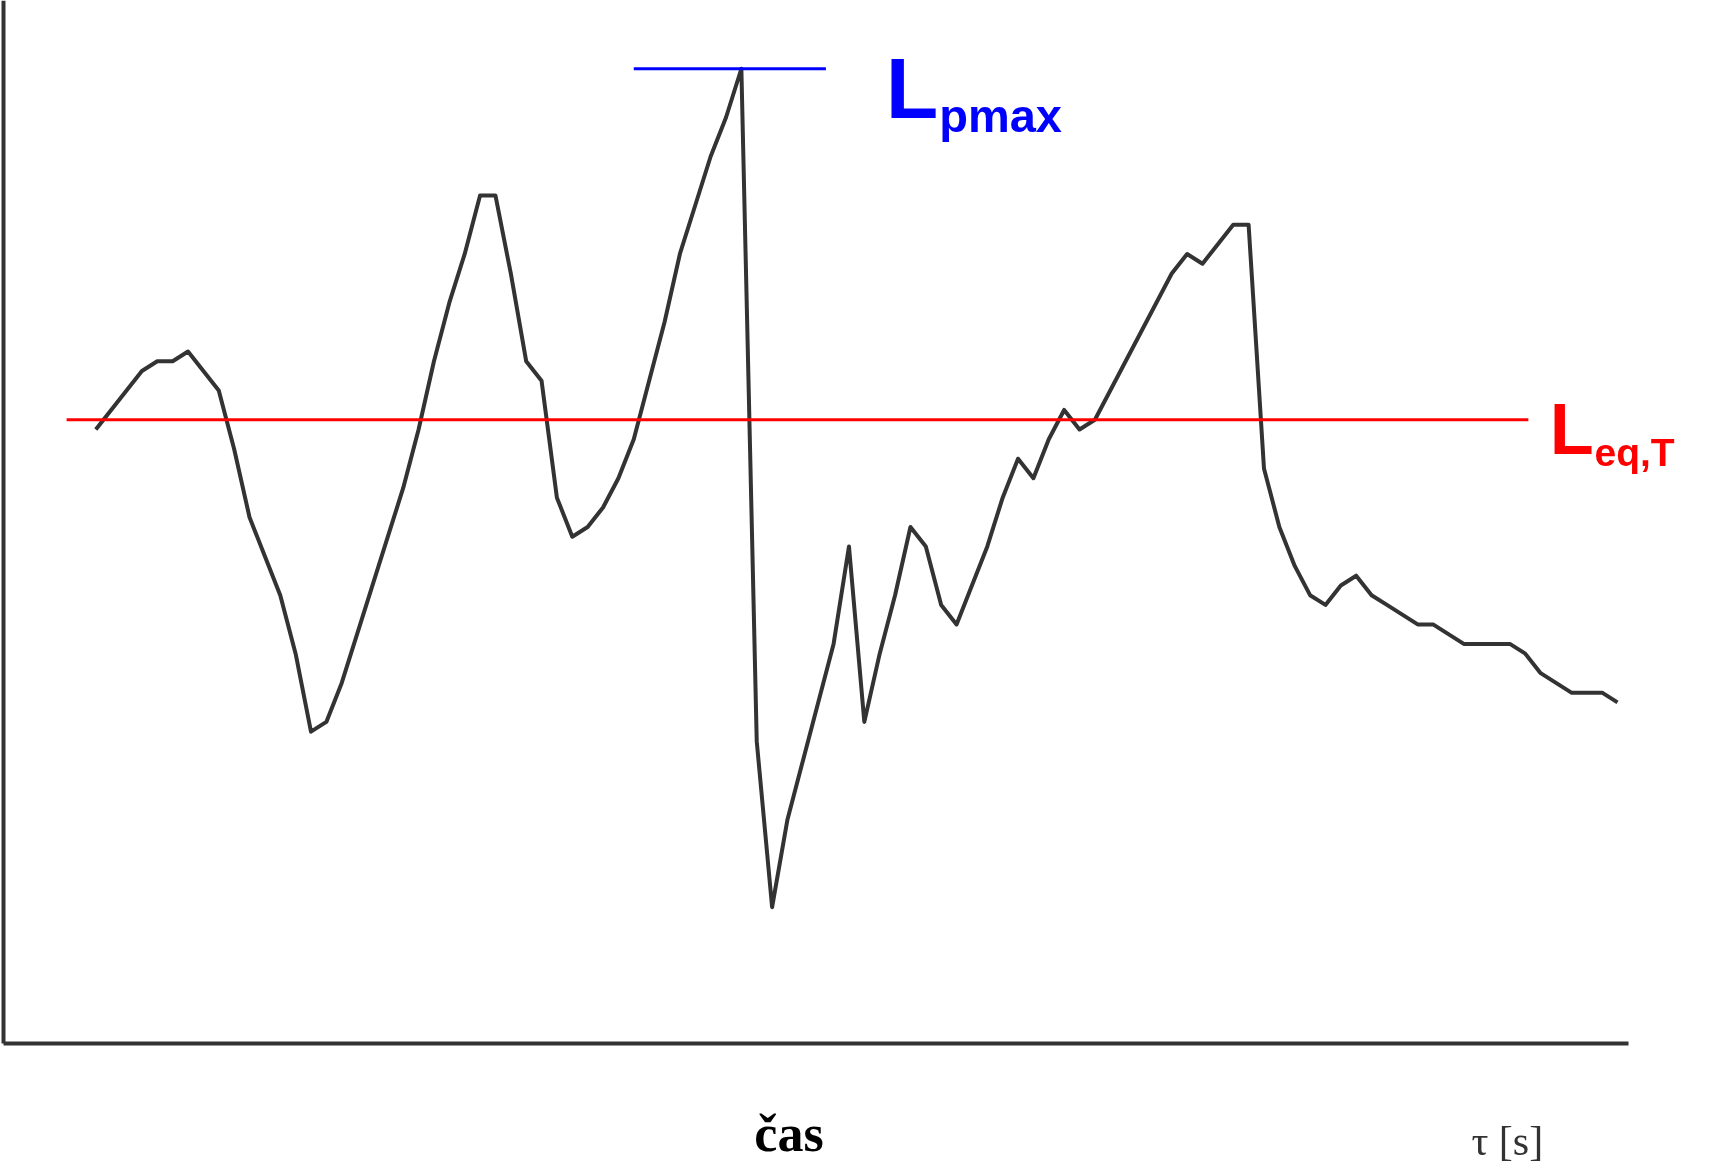 The height and width of the screenshot is (1171, 1709). I want to click on text: τ [s], so click(1507, 1141).